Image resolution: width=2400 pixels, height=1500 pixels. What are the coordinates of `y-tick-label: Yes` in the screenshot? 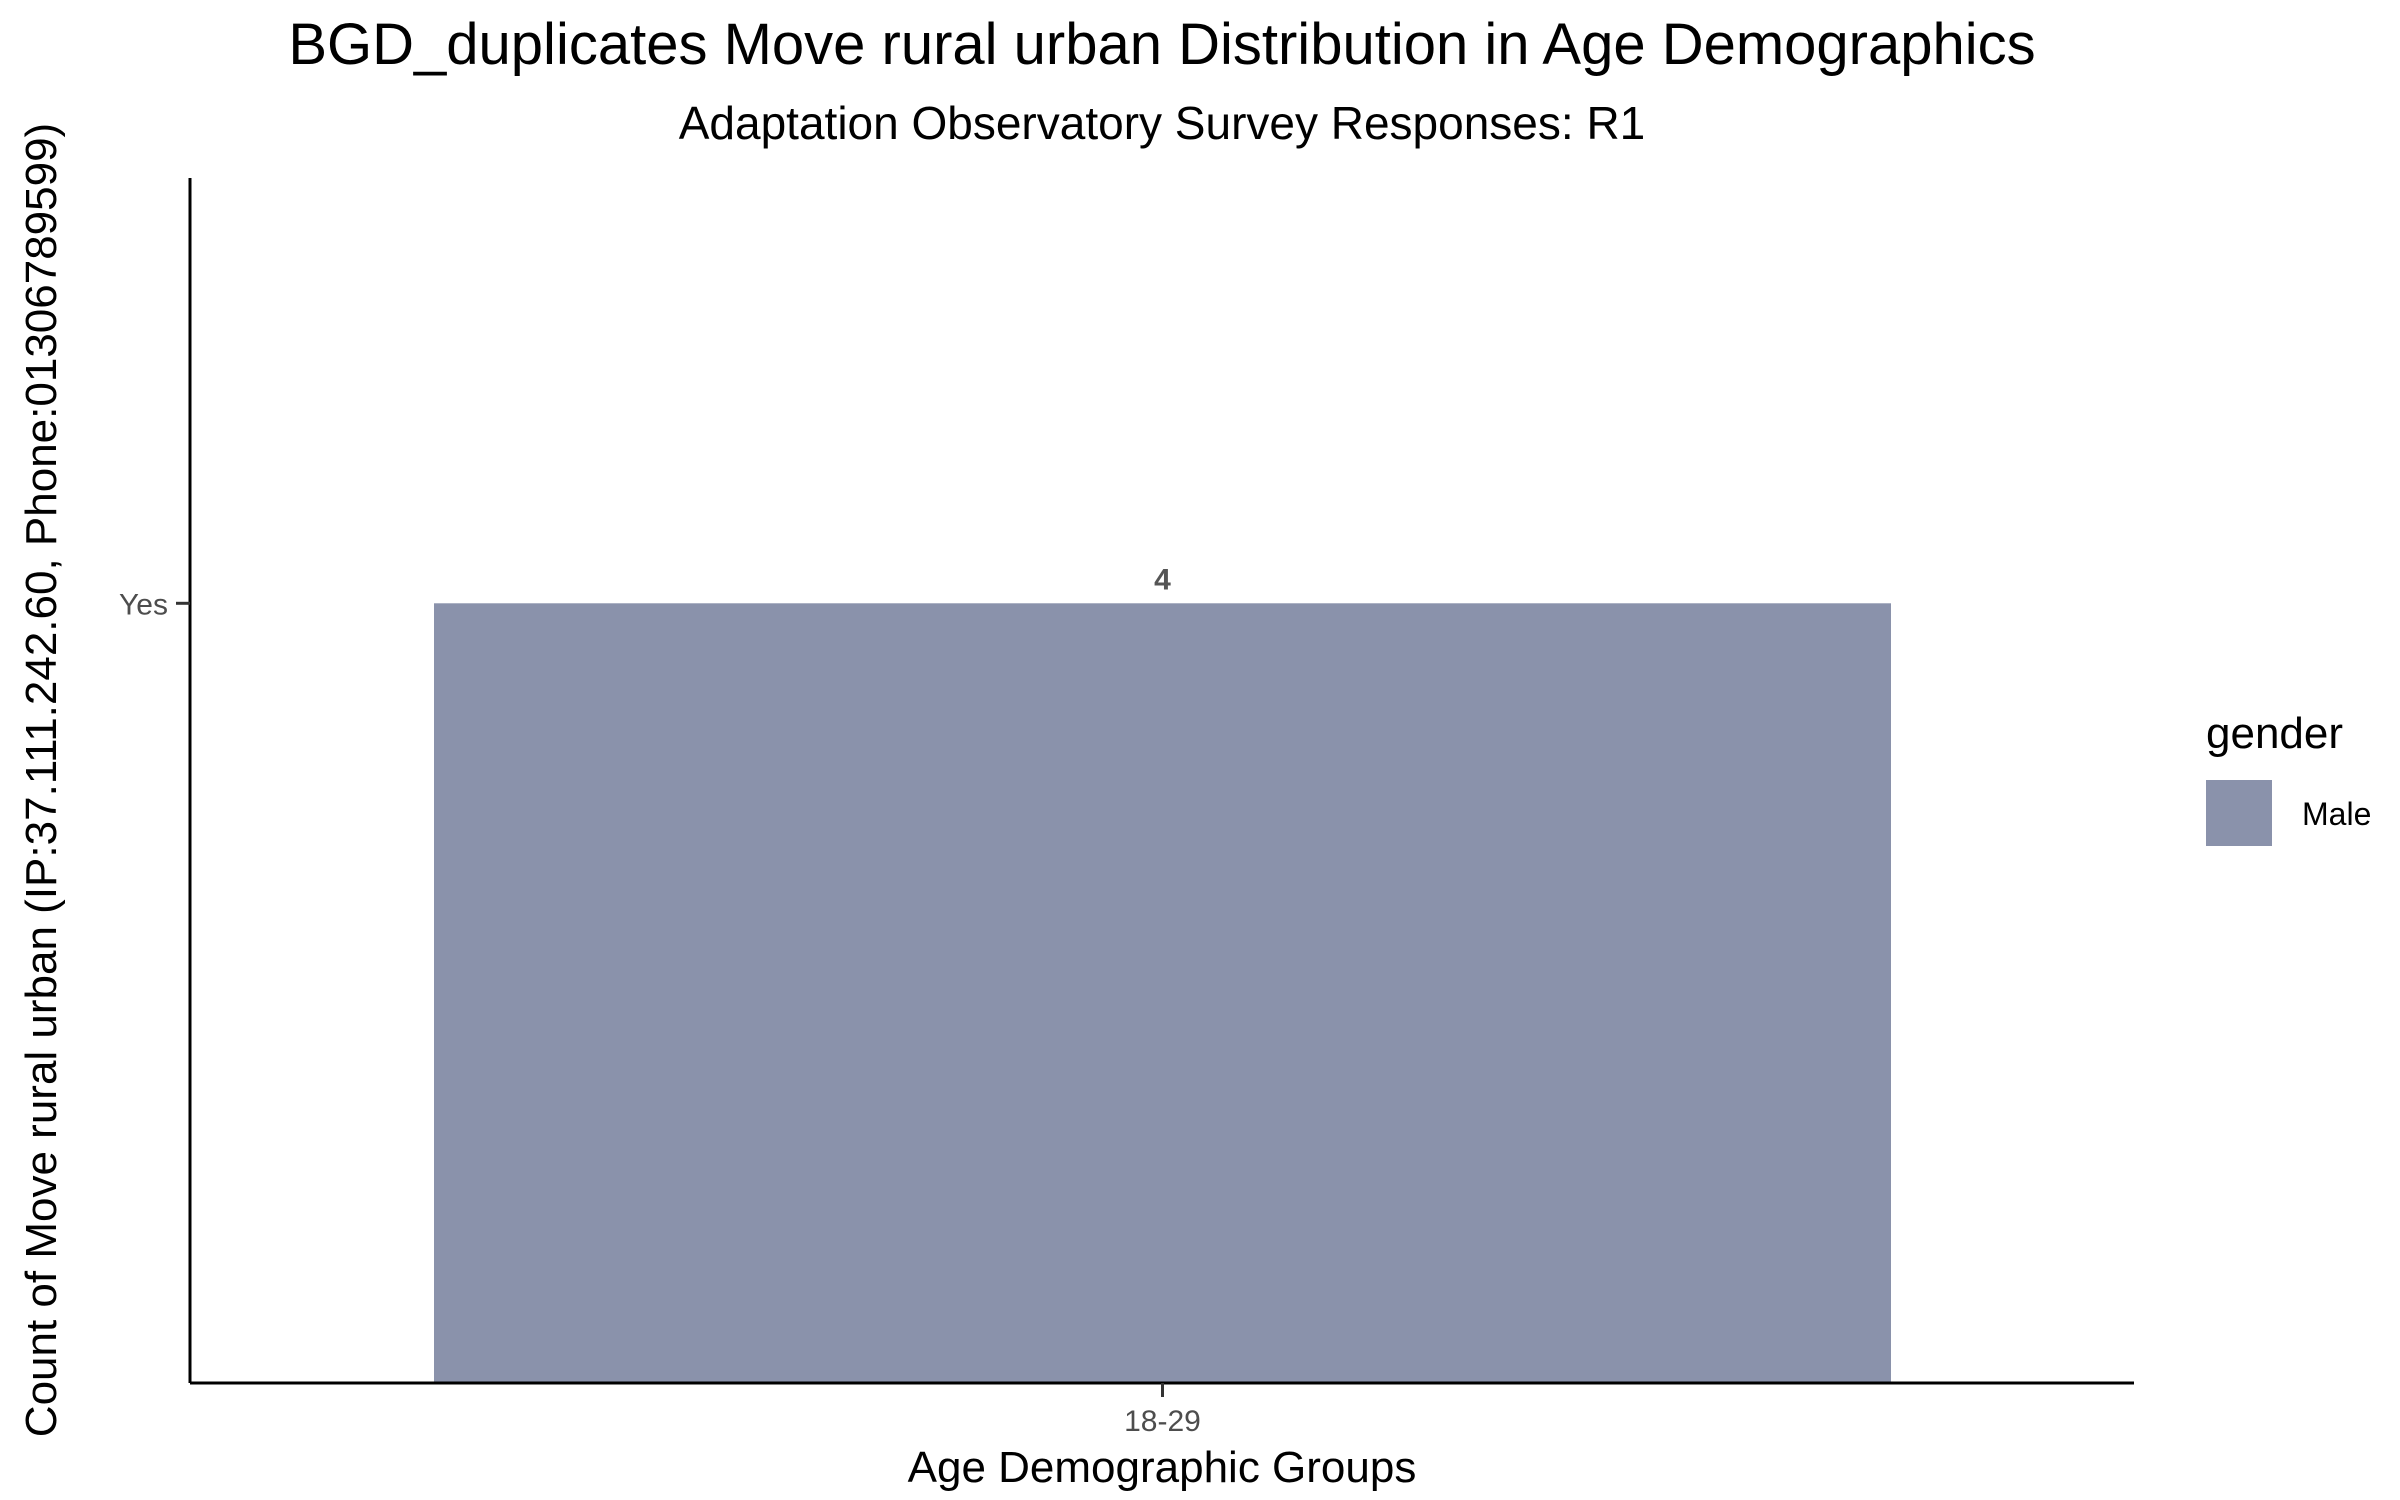 It's located at (143, 604).